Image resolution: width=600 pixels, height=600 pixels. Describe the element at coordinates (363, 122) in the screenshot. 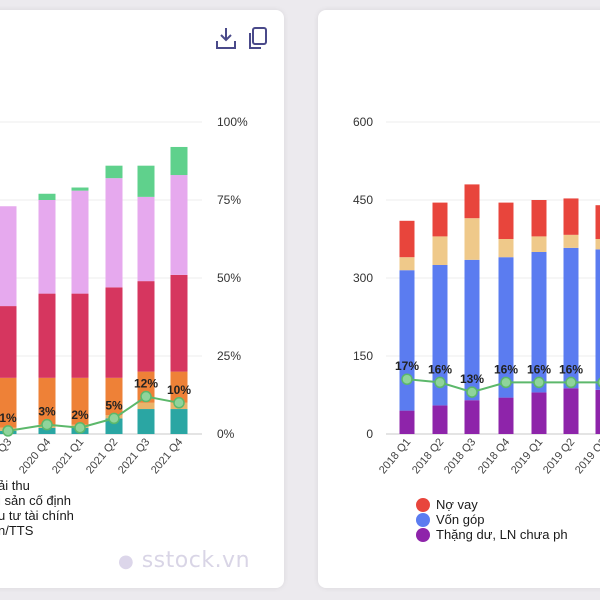

I see `y-tick-label: 600` at that location.